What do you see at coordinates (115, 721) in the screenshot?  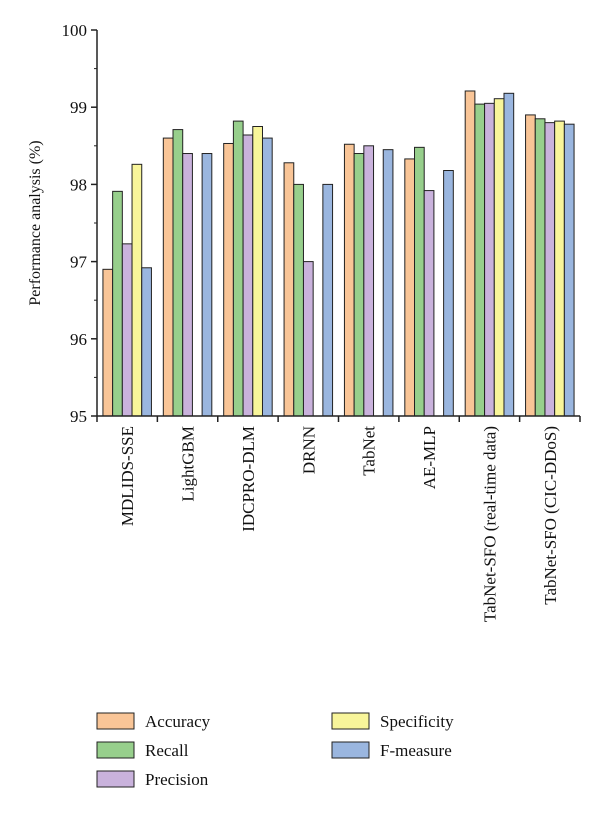 I see `legend-swatch-accuracy` at bounding box center [115, 721].